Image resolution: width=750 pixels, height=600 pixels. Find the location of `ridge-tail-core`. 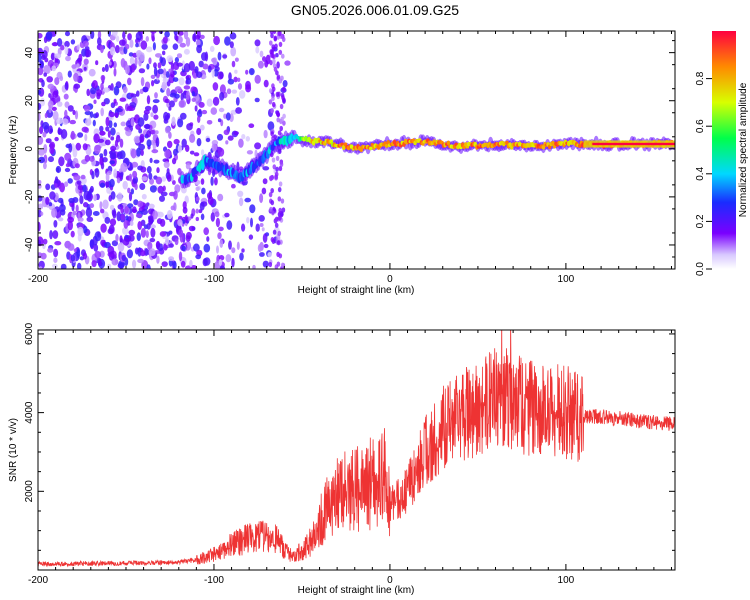

ridge-tail-core is located at coordinates (633, 144).